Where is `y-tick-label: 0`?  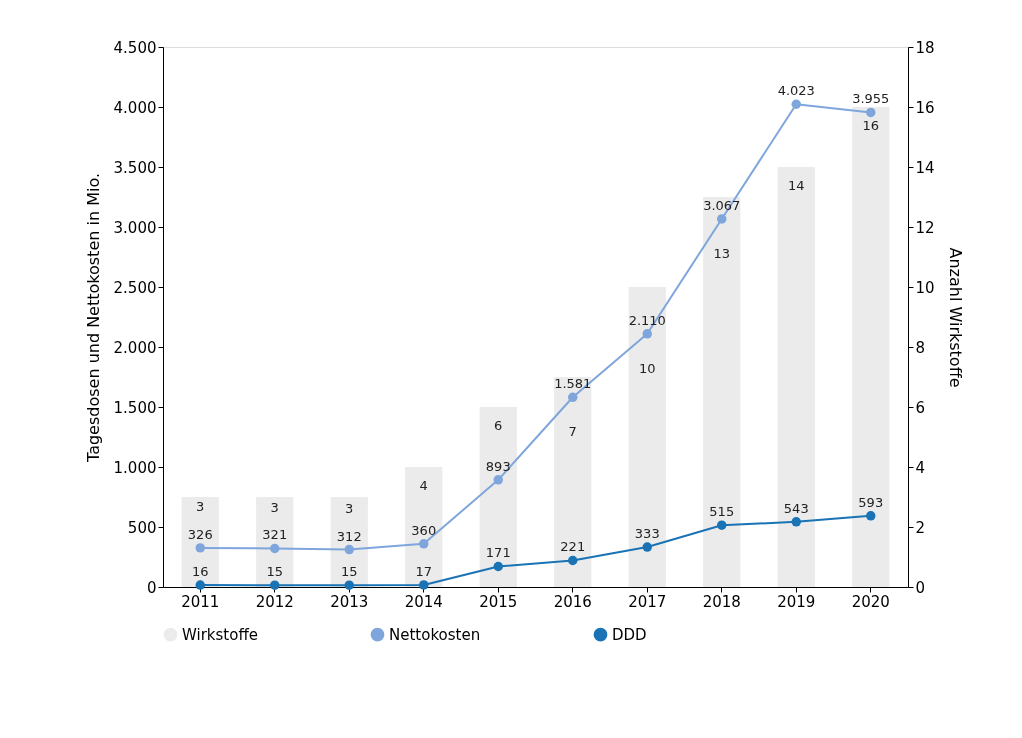 y-tick-label: 0 is located at coordinates (151, 587).